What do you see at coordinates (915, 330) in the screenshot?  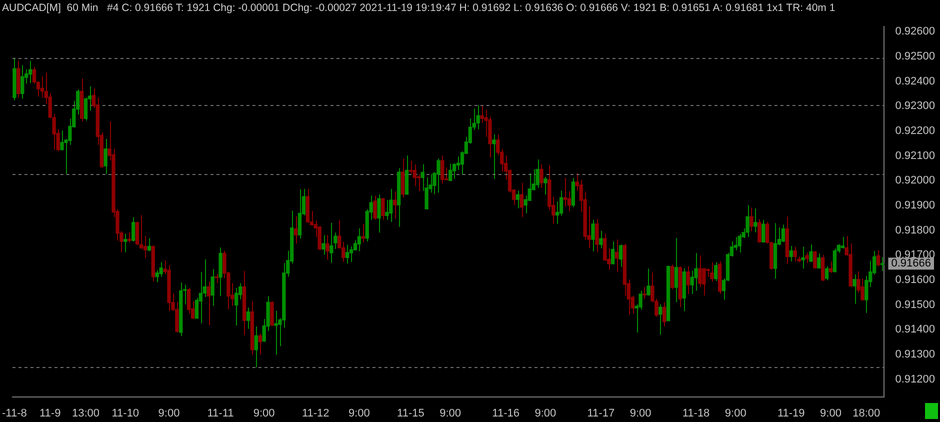 I see `y-tick-label: 0.91400` at bounding box center [915, 330].